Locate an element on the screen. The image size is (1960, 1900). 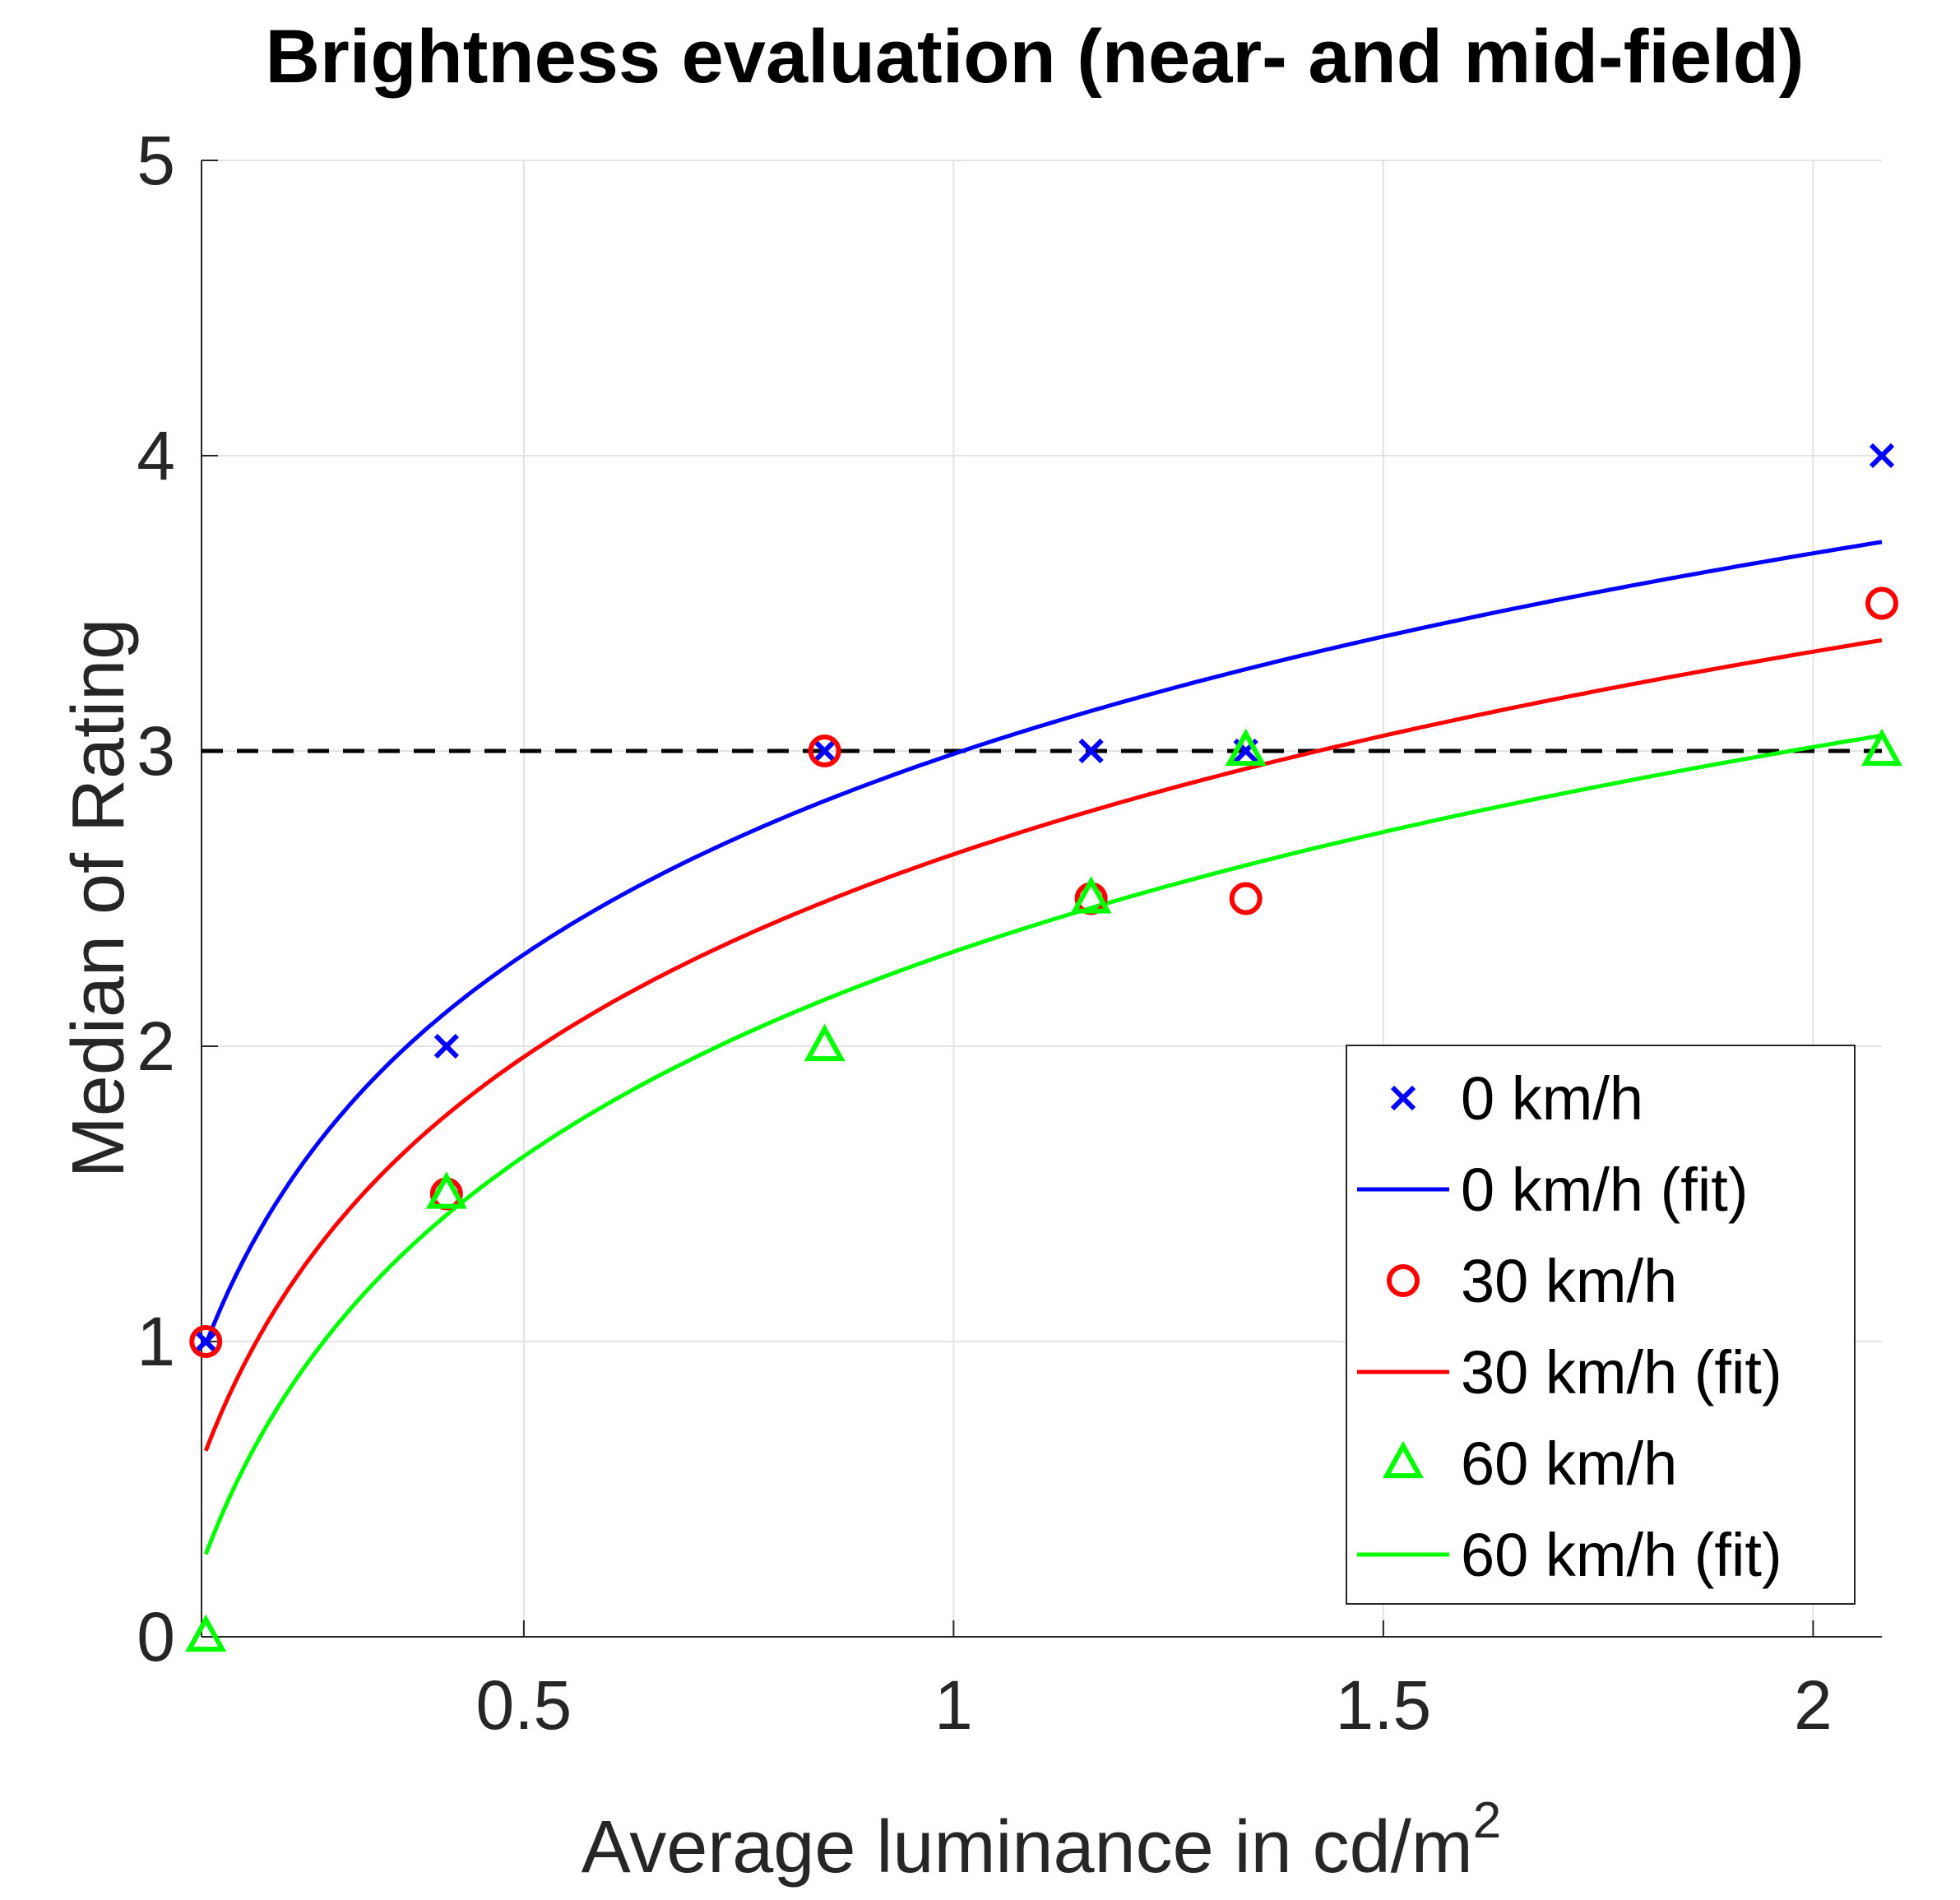
legend-marker-0-km-h-stroke-b is located at coordinates (1403, 1098).